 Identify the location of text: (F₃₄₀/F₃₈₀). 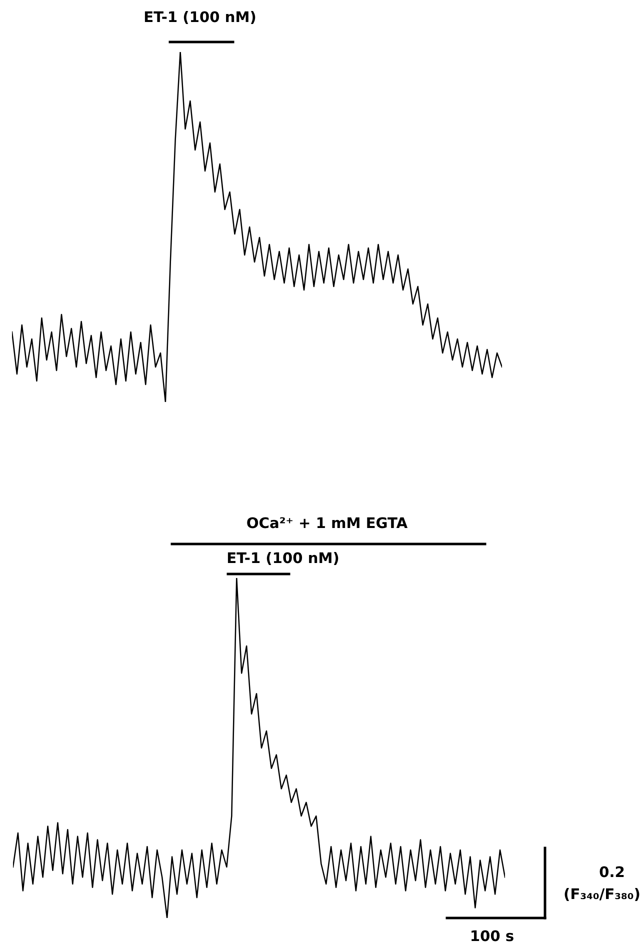
(602, 894).